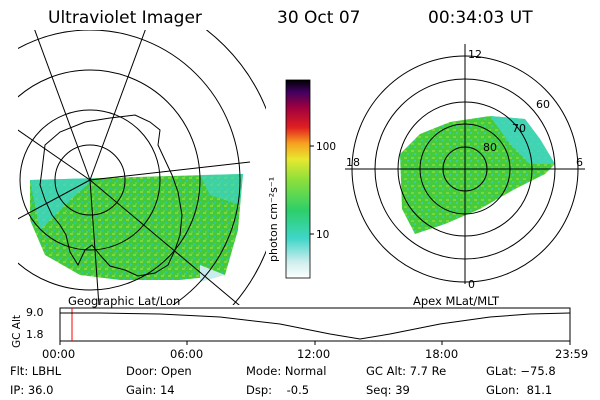  What do you see at coordinates (475, 54) in the screenshot?
I see `mlt-label-12: 12` at bounding box center [475, 54].